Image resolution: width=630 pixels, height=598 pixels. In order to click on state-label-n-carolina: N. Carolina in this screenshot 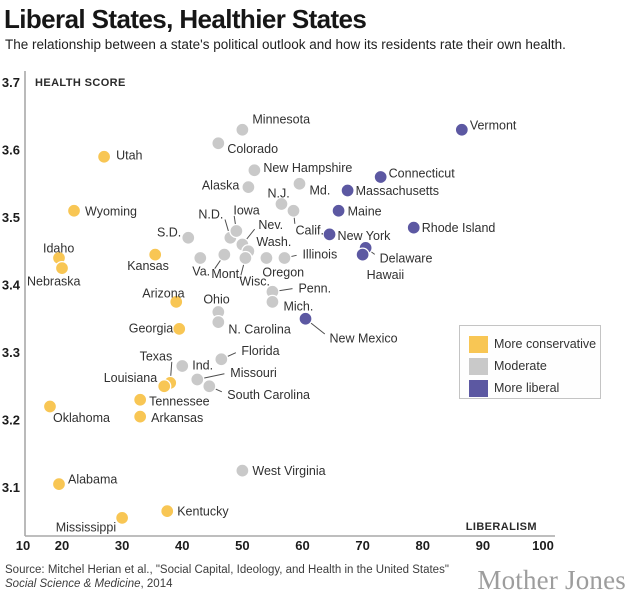, I will do `click(259, 330)`.